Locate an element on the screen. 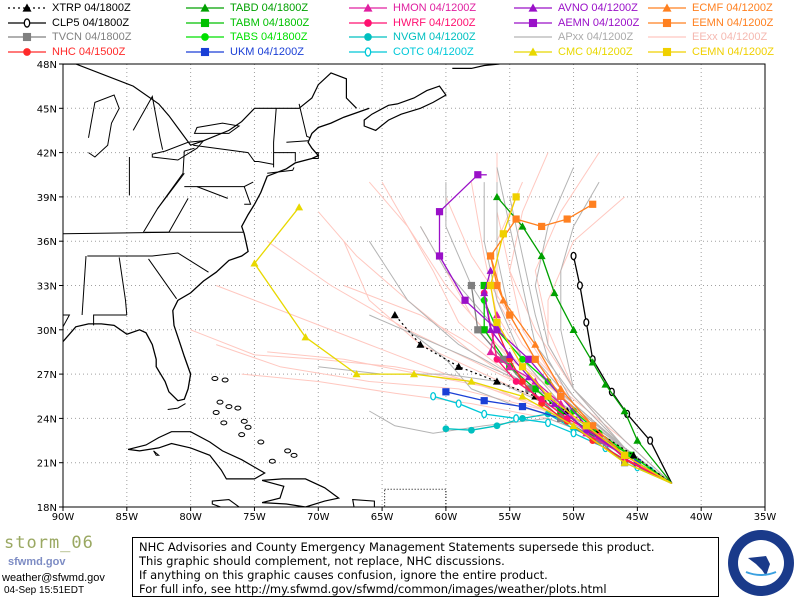 Image resolution: width=800 pixels, height=600 pixels. lat-tick-label: 30N is located at coordinates (47, 331).